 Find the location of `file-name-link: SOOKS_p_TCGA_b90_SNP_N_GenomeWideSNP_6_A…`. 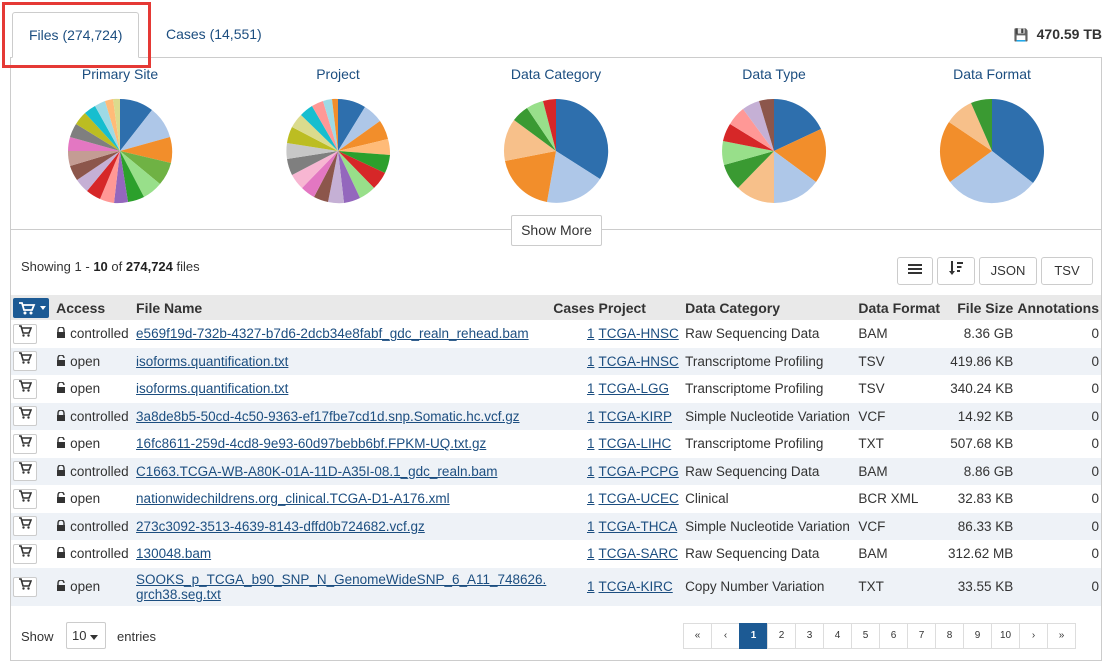

file-name-link: SOOKS_p_TCGA_b90_SNP_N_GenomeWideSNP_6_A… is located at coordinates (341, 579).